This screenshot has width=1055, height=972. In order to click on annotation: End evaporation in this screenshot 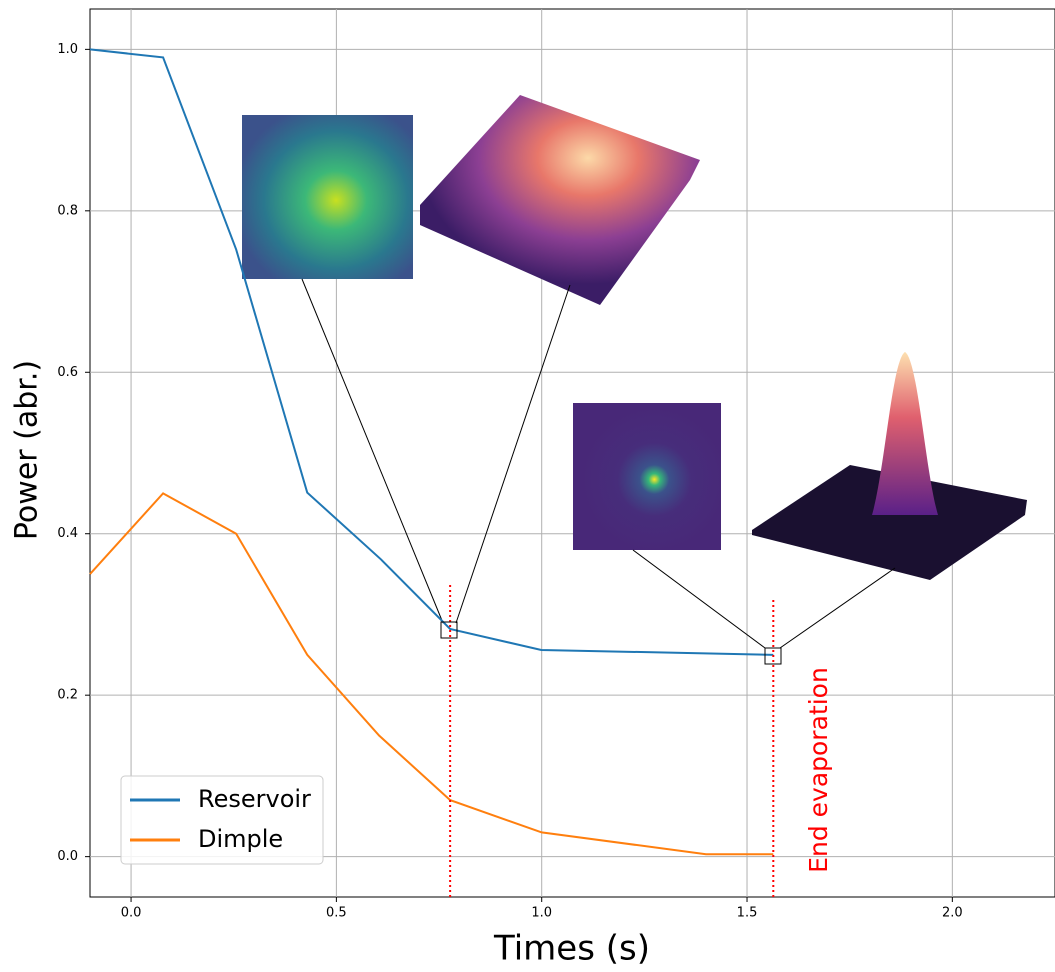, I will do `click(818, 770)`.